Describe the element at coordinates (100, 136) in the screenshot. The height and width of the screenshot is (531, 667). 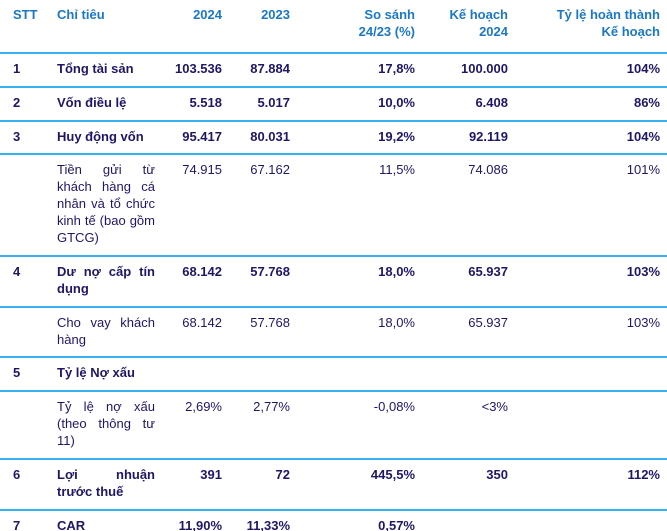
I see `row-label: Huy động vốn` at that location.